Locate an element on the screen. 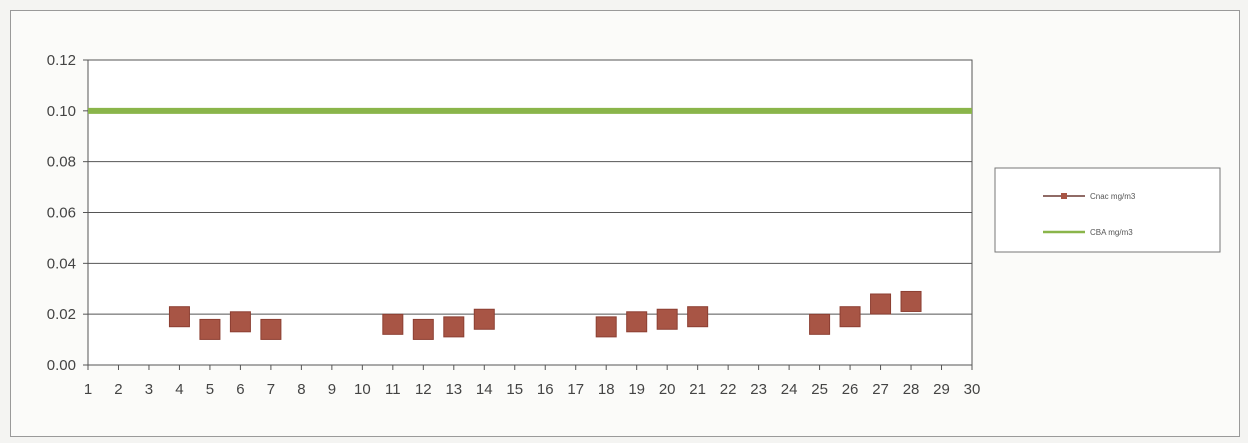  legend-box is located at coordinates (1107, 210).